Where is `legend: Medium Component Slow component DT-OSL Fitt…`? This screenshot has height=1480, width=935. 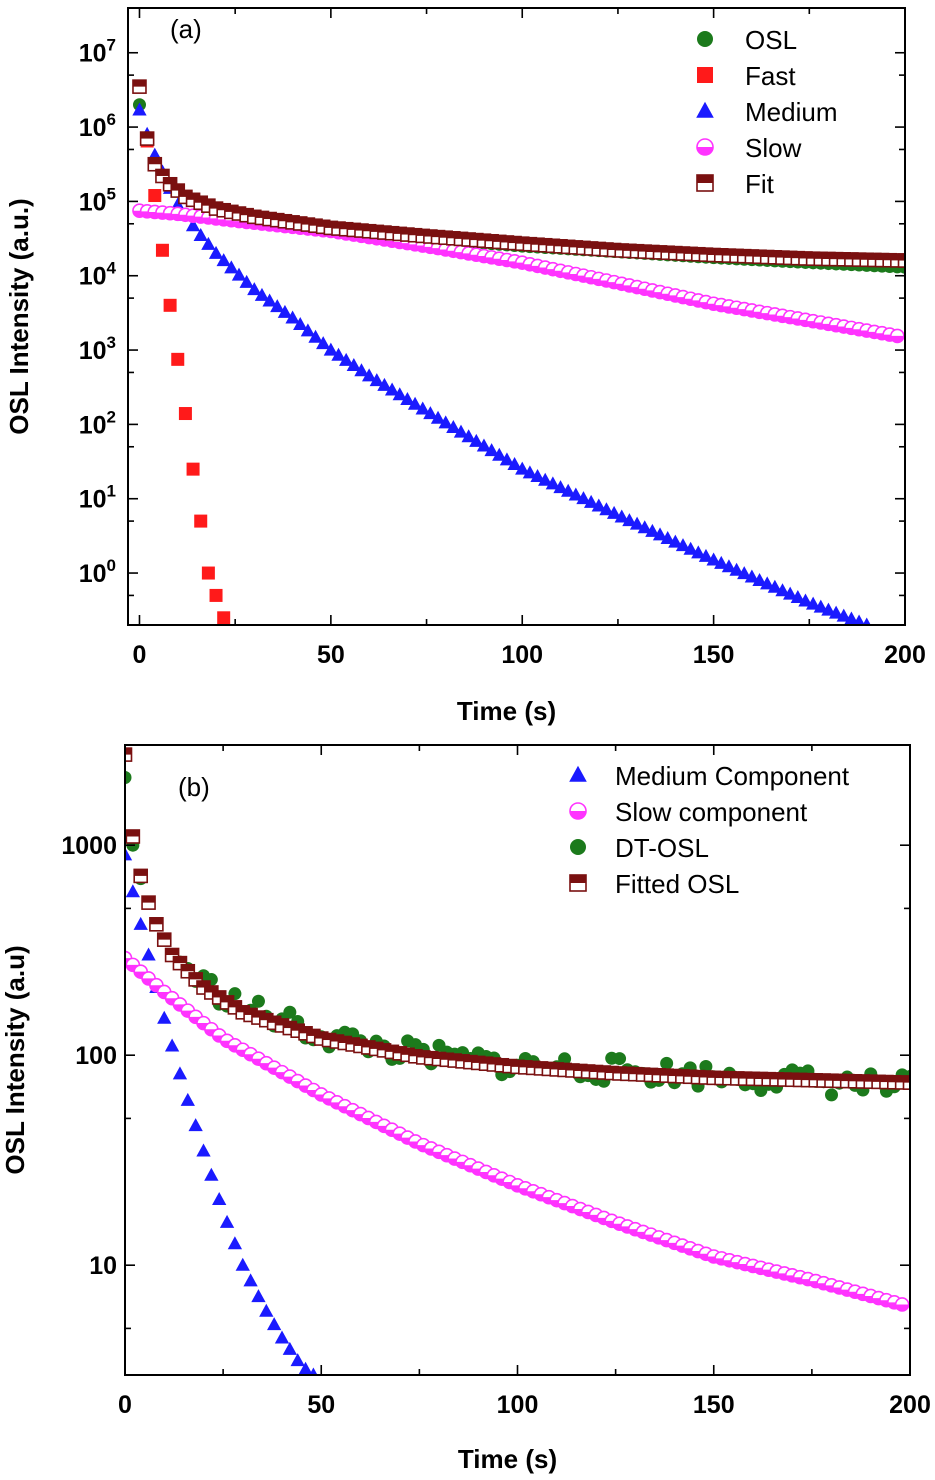
legend: Medium Component Slow component DT-OSL Fitt… is located at coordinates (709, 830).